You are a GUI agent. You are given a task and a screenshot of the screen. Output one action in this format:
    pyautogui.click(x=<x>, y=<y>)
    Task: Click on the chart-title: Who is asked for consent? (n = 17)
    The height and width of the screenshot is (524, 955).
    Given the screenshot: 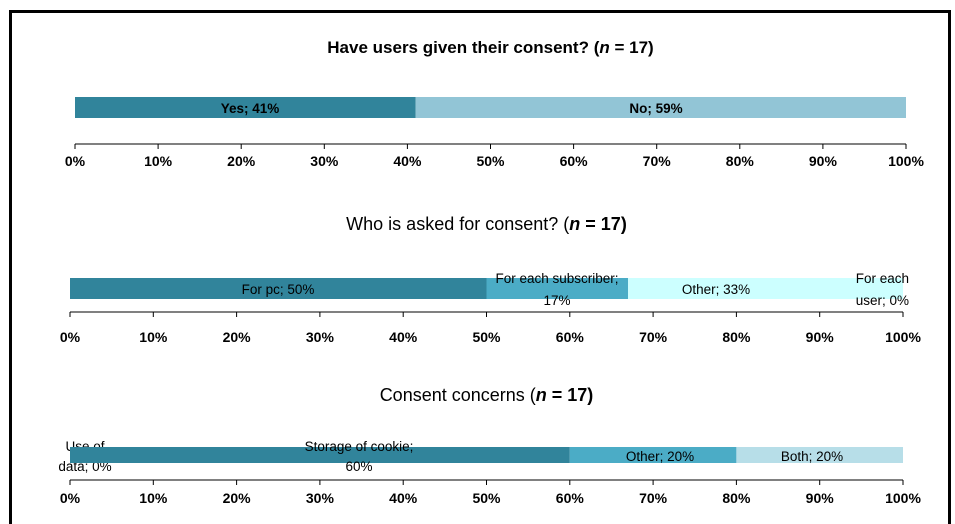 What is the action you would take?
    pyautogui.click(x=486, y=224)
    